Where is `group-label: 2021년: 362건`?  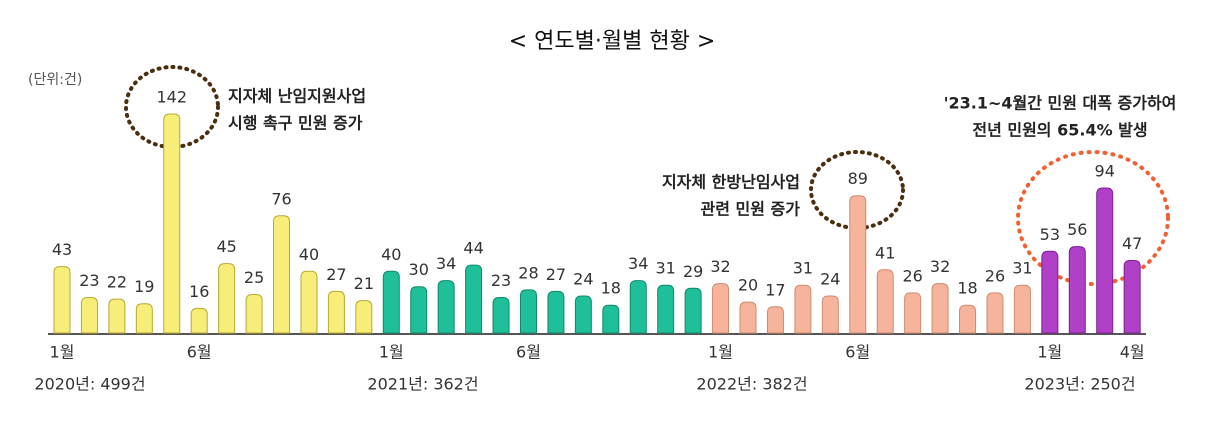 group-label: 2021년: 362건 is located at coordinates (422, 384).